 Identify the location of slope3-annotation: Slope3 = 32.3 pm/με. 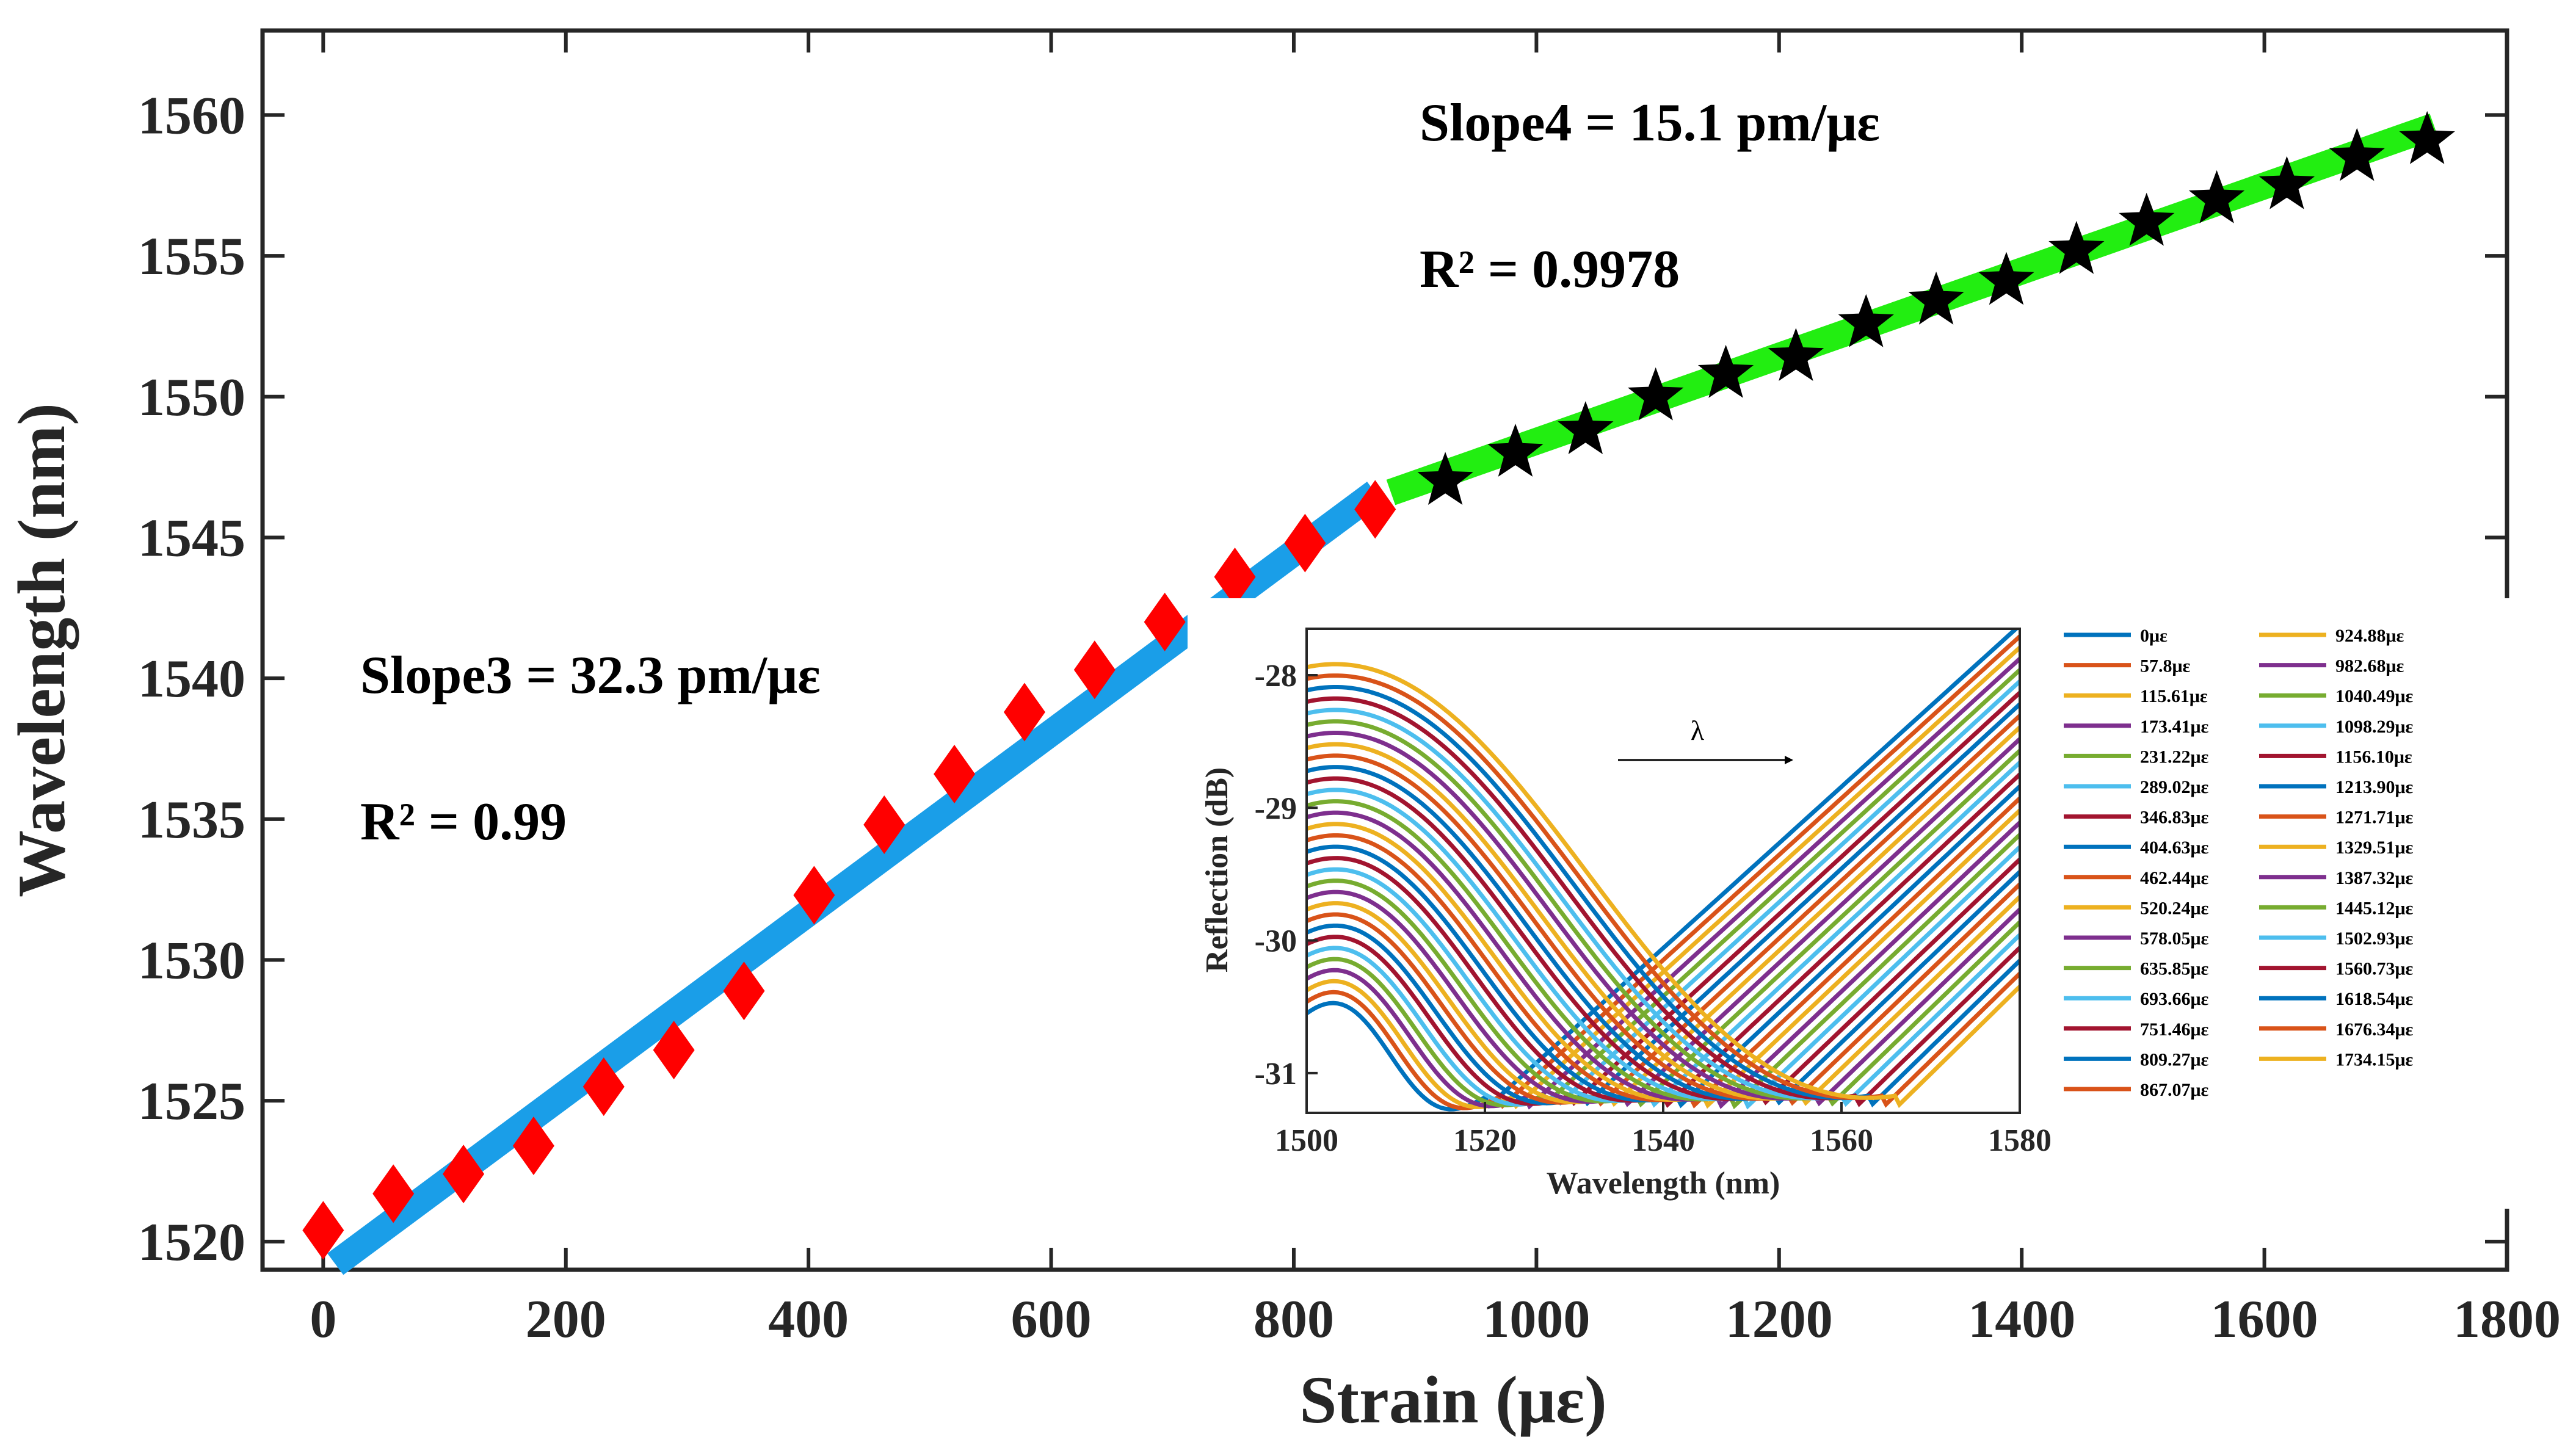
(590, 675).